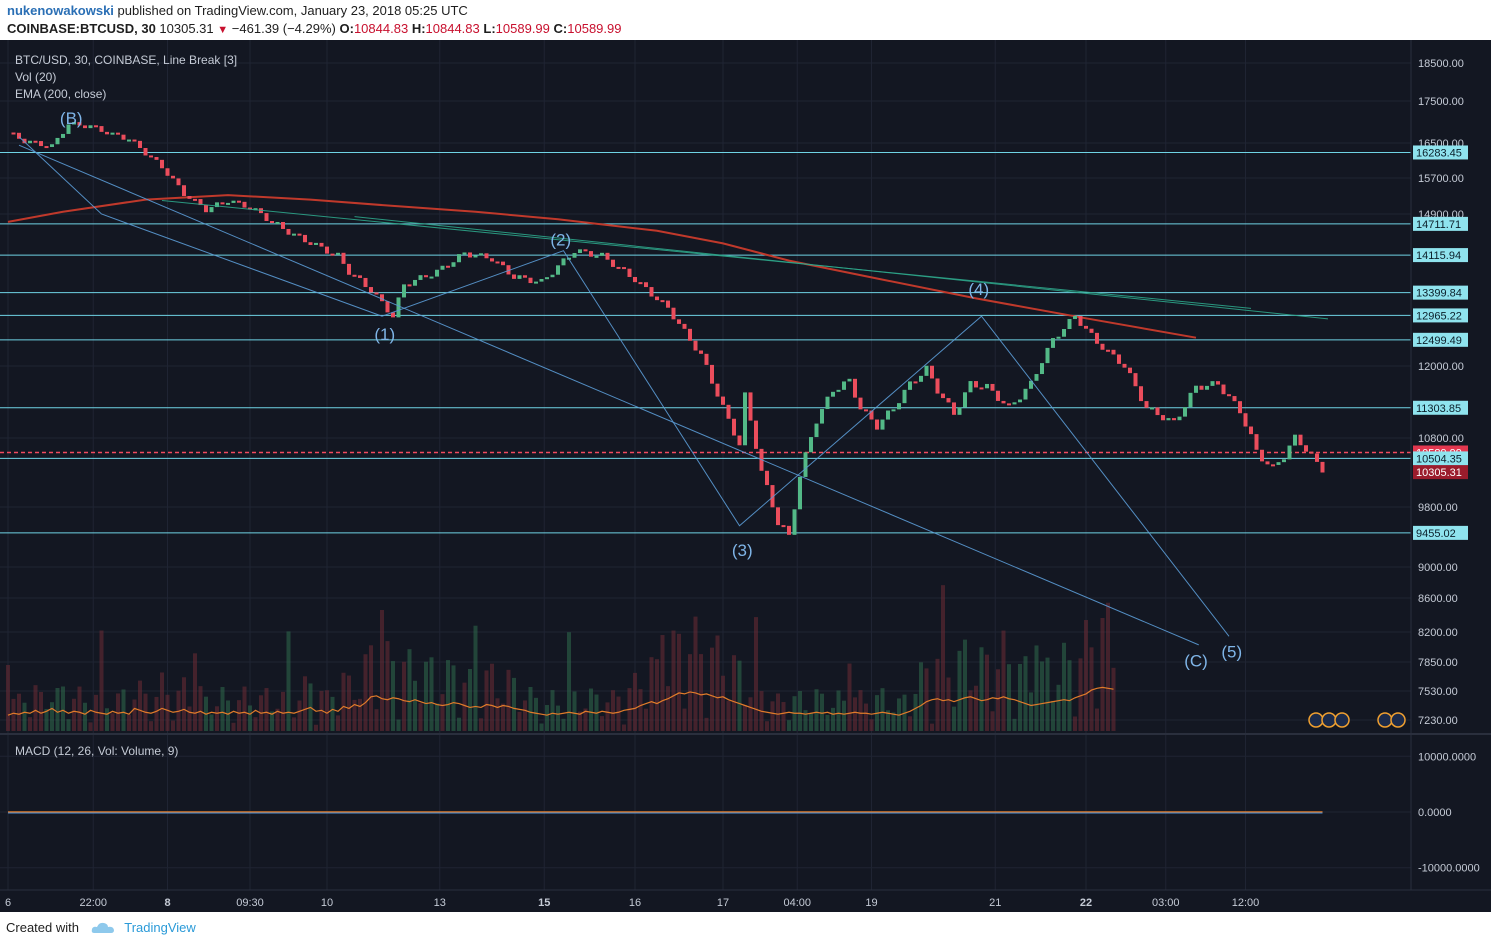 The height and width of the screenshot is (947, 1491). Describe the element at coordinates (126, 60) in the screenshot. I see `legend-main: BTC/USD, 30, COINBASE, Line Break [3]` at that location.